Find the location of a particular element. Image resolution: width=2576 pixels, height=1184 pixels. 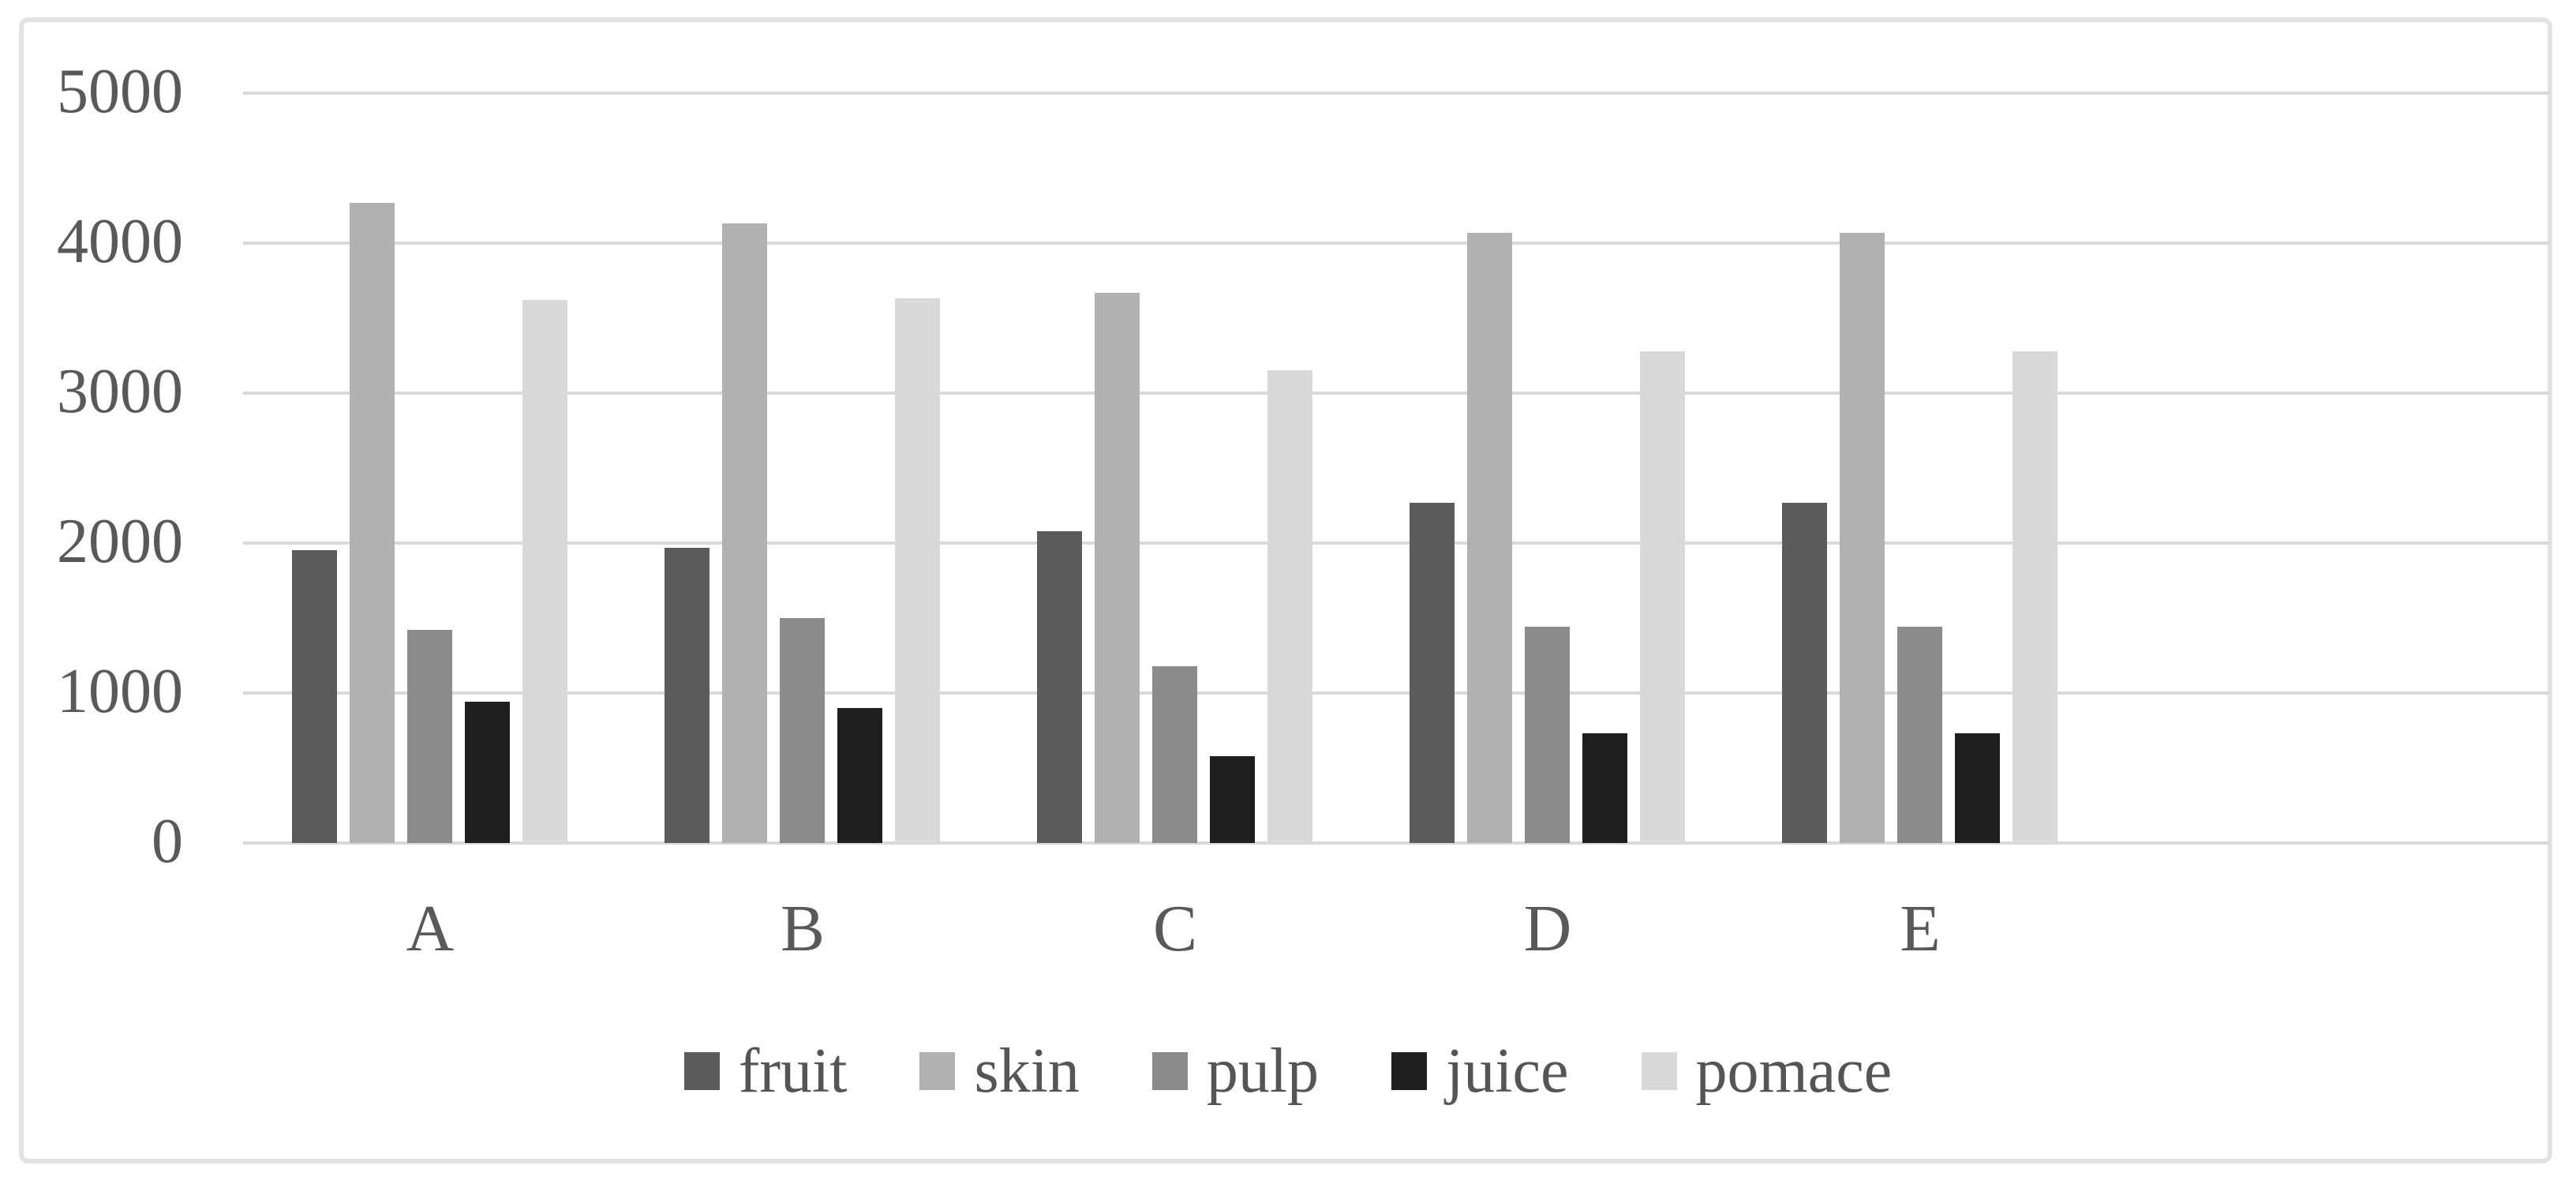

bar-D-pulp is located at coordinates (1547, 735).